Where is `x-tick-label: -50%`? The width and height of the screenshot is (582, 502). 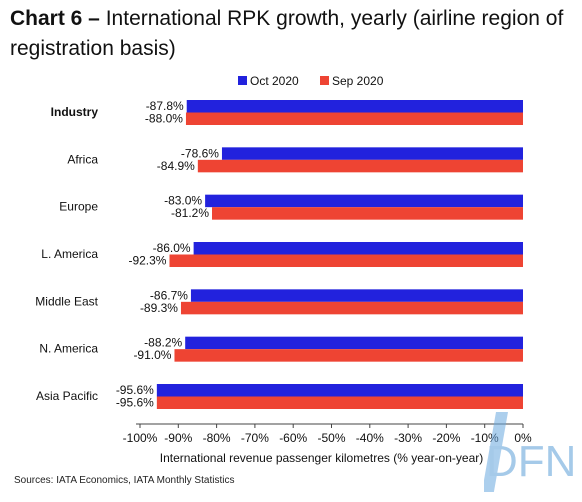 x-tick-label: -50% is located at coordinates (331, 438).